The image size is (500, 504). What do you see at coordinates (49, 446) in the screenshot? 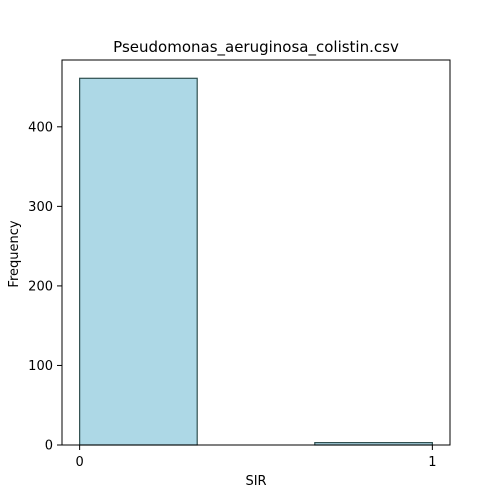
I see `y-tick-label: 0` at bounding box center [49, 446].